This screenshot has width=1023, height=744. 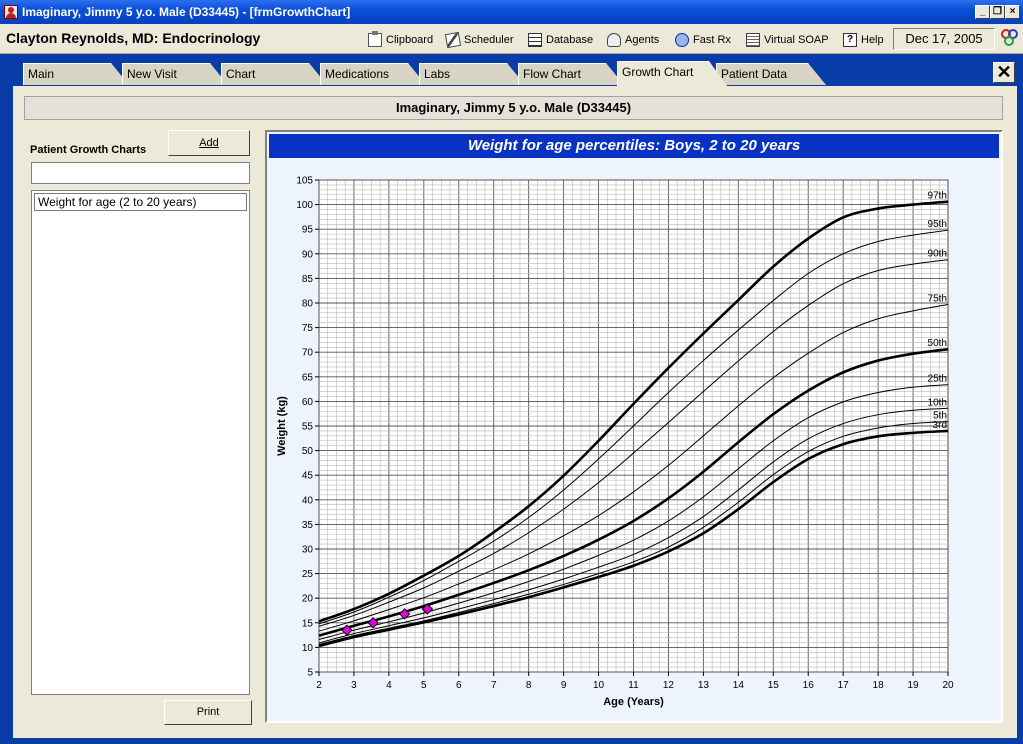 I want to click on tab-growth-chart: Growth Chart, so click(x=672, y=73).